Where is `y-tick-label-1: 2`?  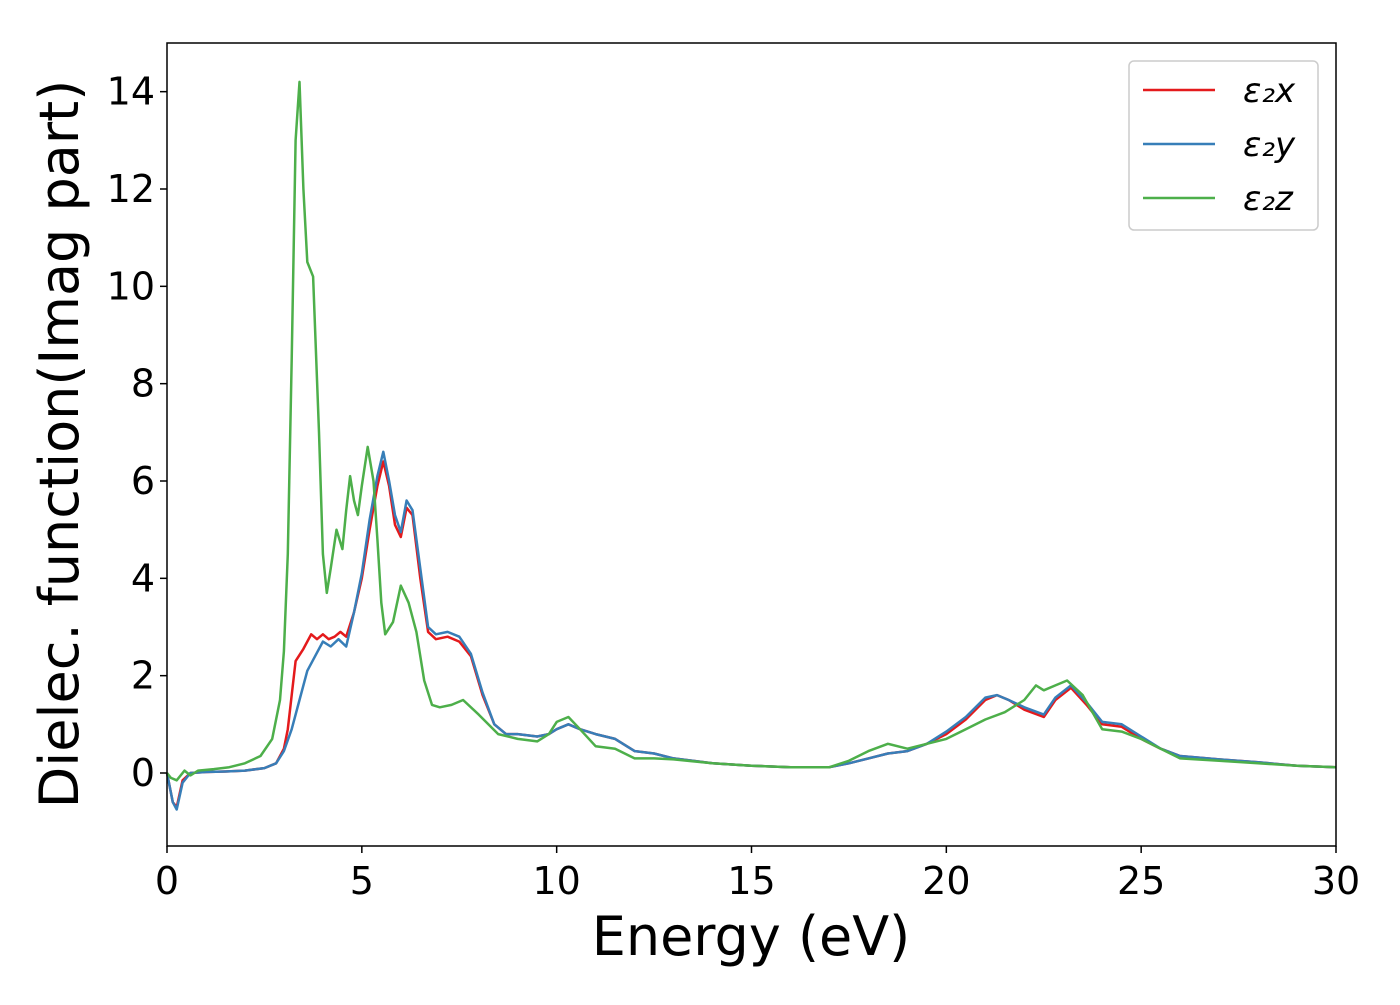 y-tick-label-1: 2 is located at coordinates (143, 676).